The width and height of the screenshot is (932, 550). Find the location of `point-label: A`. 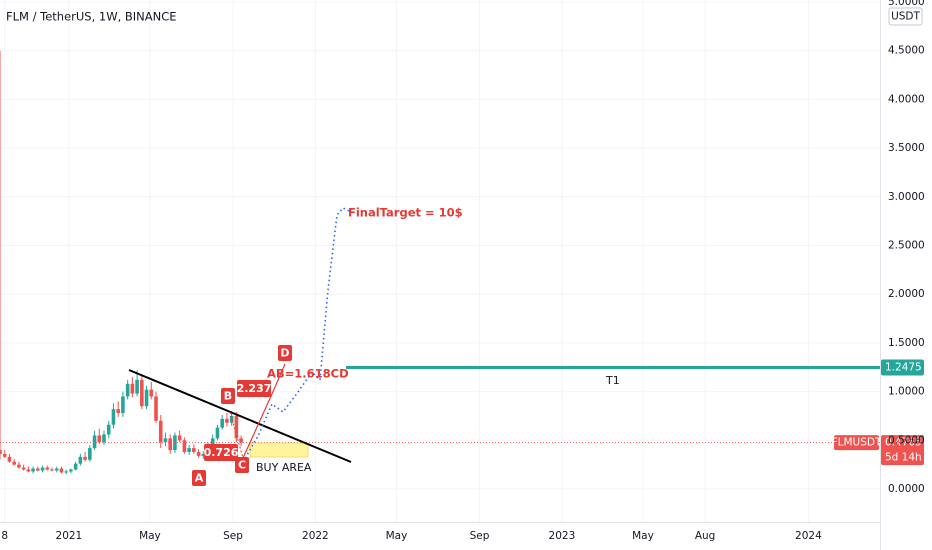

point-label: A is located at coordinates (199, 478).